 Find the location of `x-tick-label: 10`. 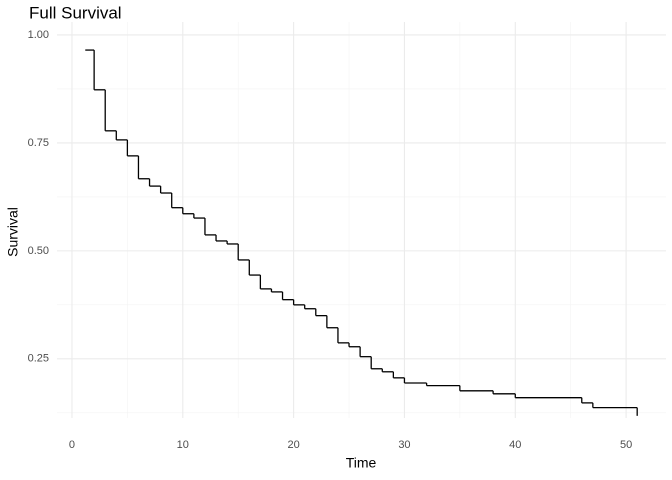

x-tick-label: 10 is located at coordinates (183, 445).